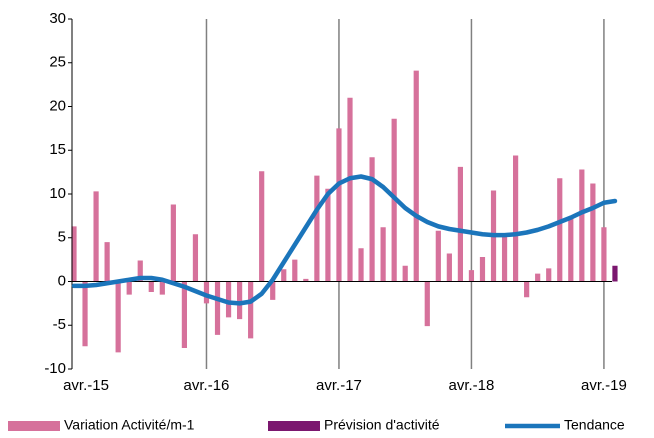 The height and width of the screenshot is (438, 654). Describe the element at coordinates (382, 425) in the screenshot. I see `legend-label: Prévision d'activité` at that location.